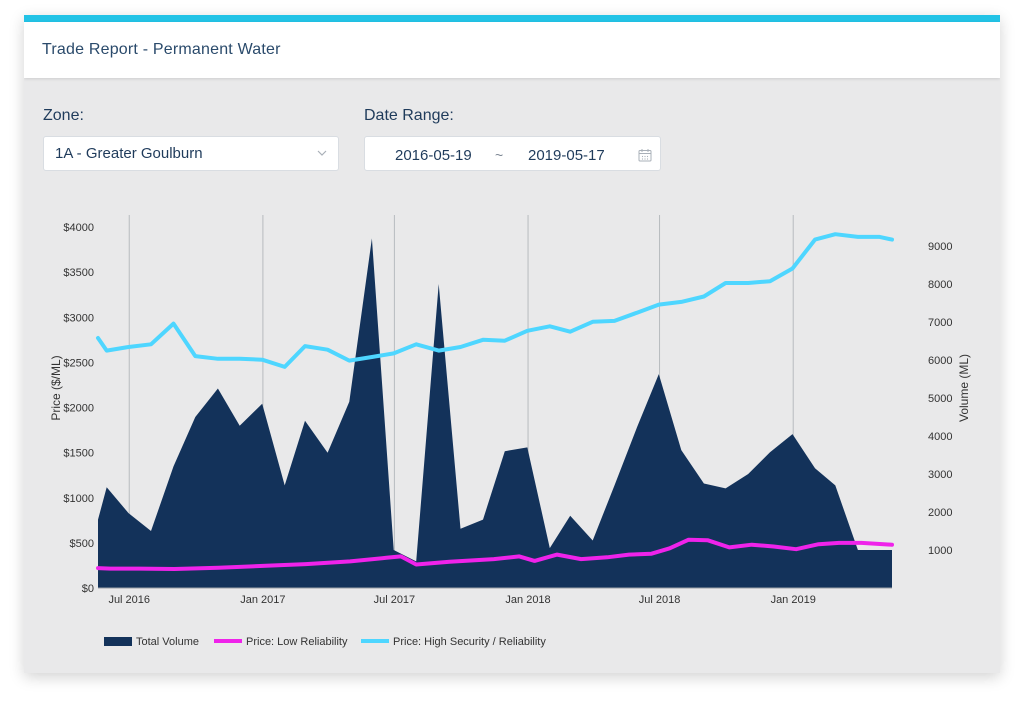 The image size is (1024, 708). What do you see at coordinates (78, 363) in the screenshot?
I see `y-tick-label: $2500` at bounding box center [78, 363].